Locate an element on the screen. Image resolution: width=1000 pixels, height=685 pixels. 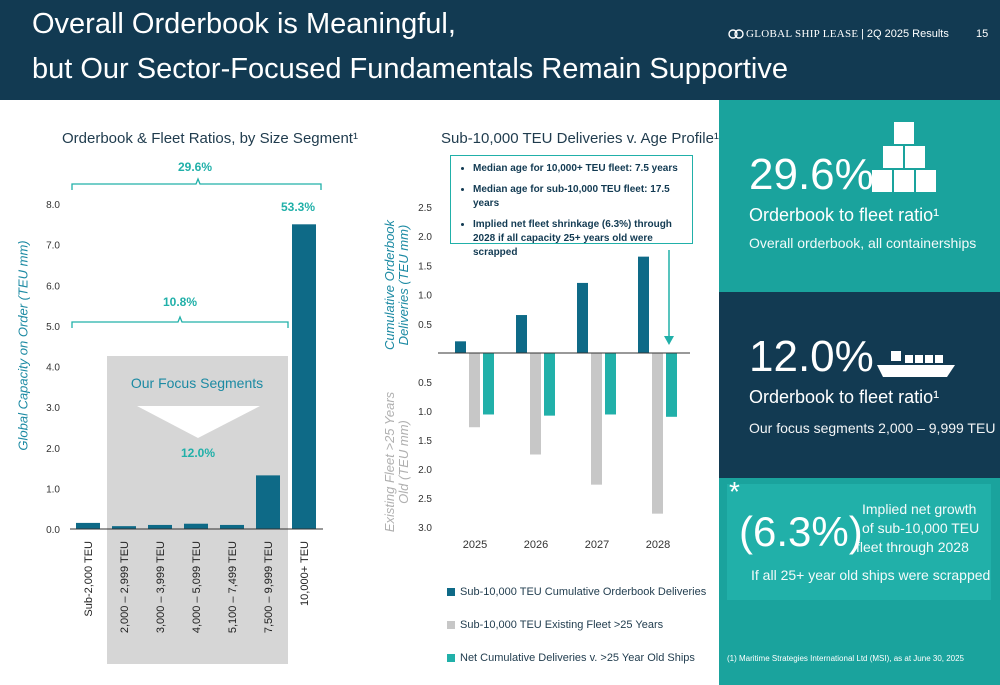
left-x-tick-label: 2,000 – 2,999 TEU is located at coordinates (125, 587).